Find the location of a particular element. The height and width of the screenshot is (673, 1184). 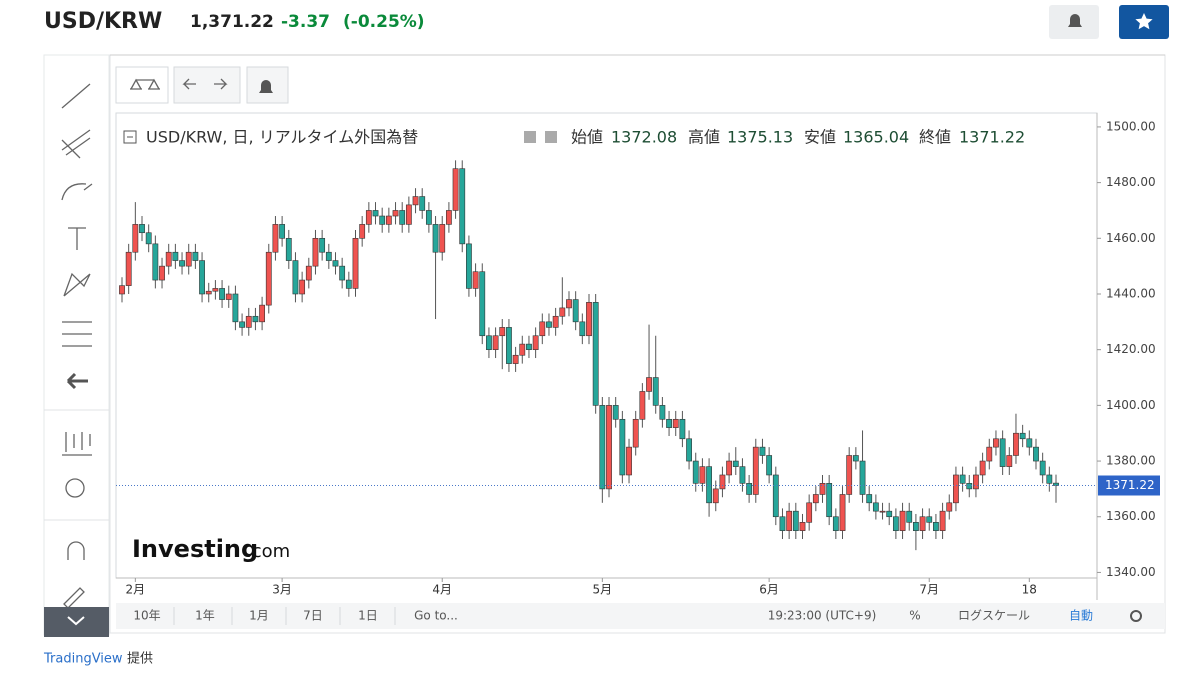

auto-toggle: 自動 is located at coordinates (1081, 616).